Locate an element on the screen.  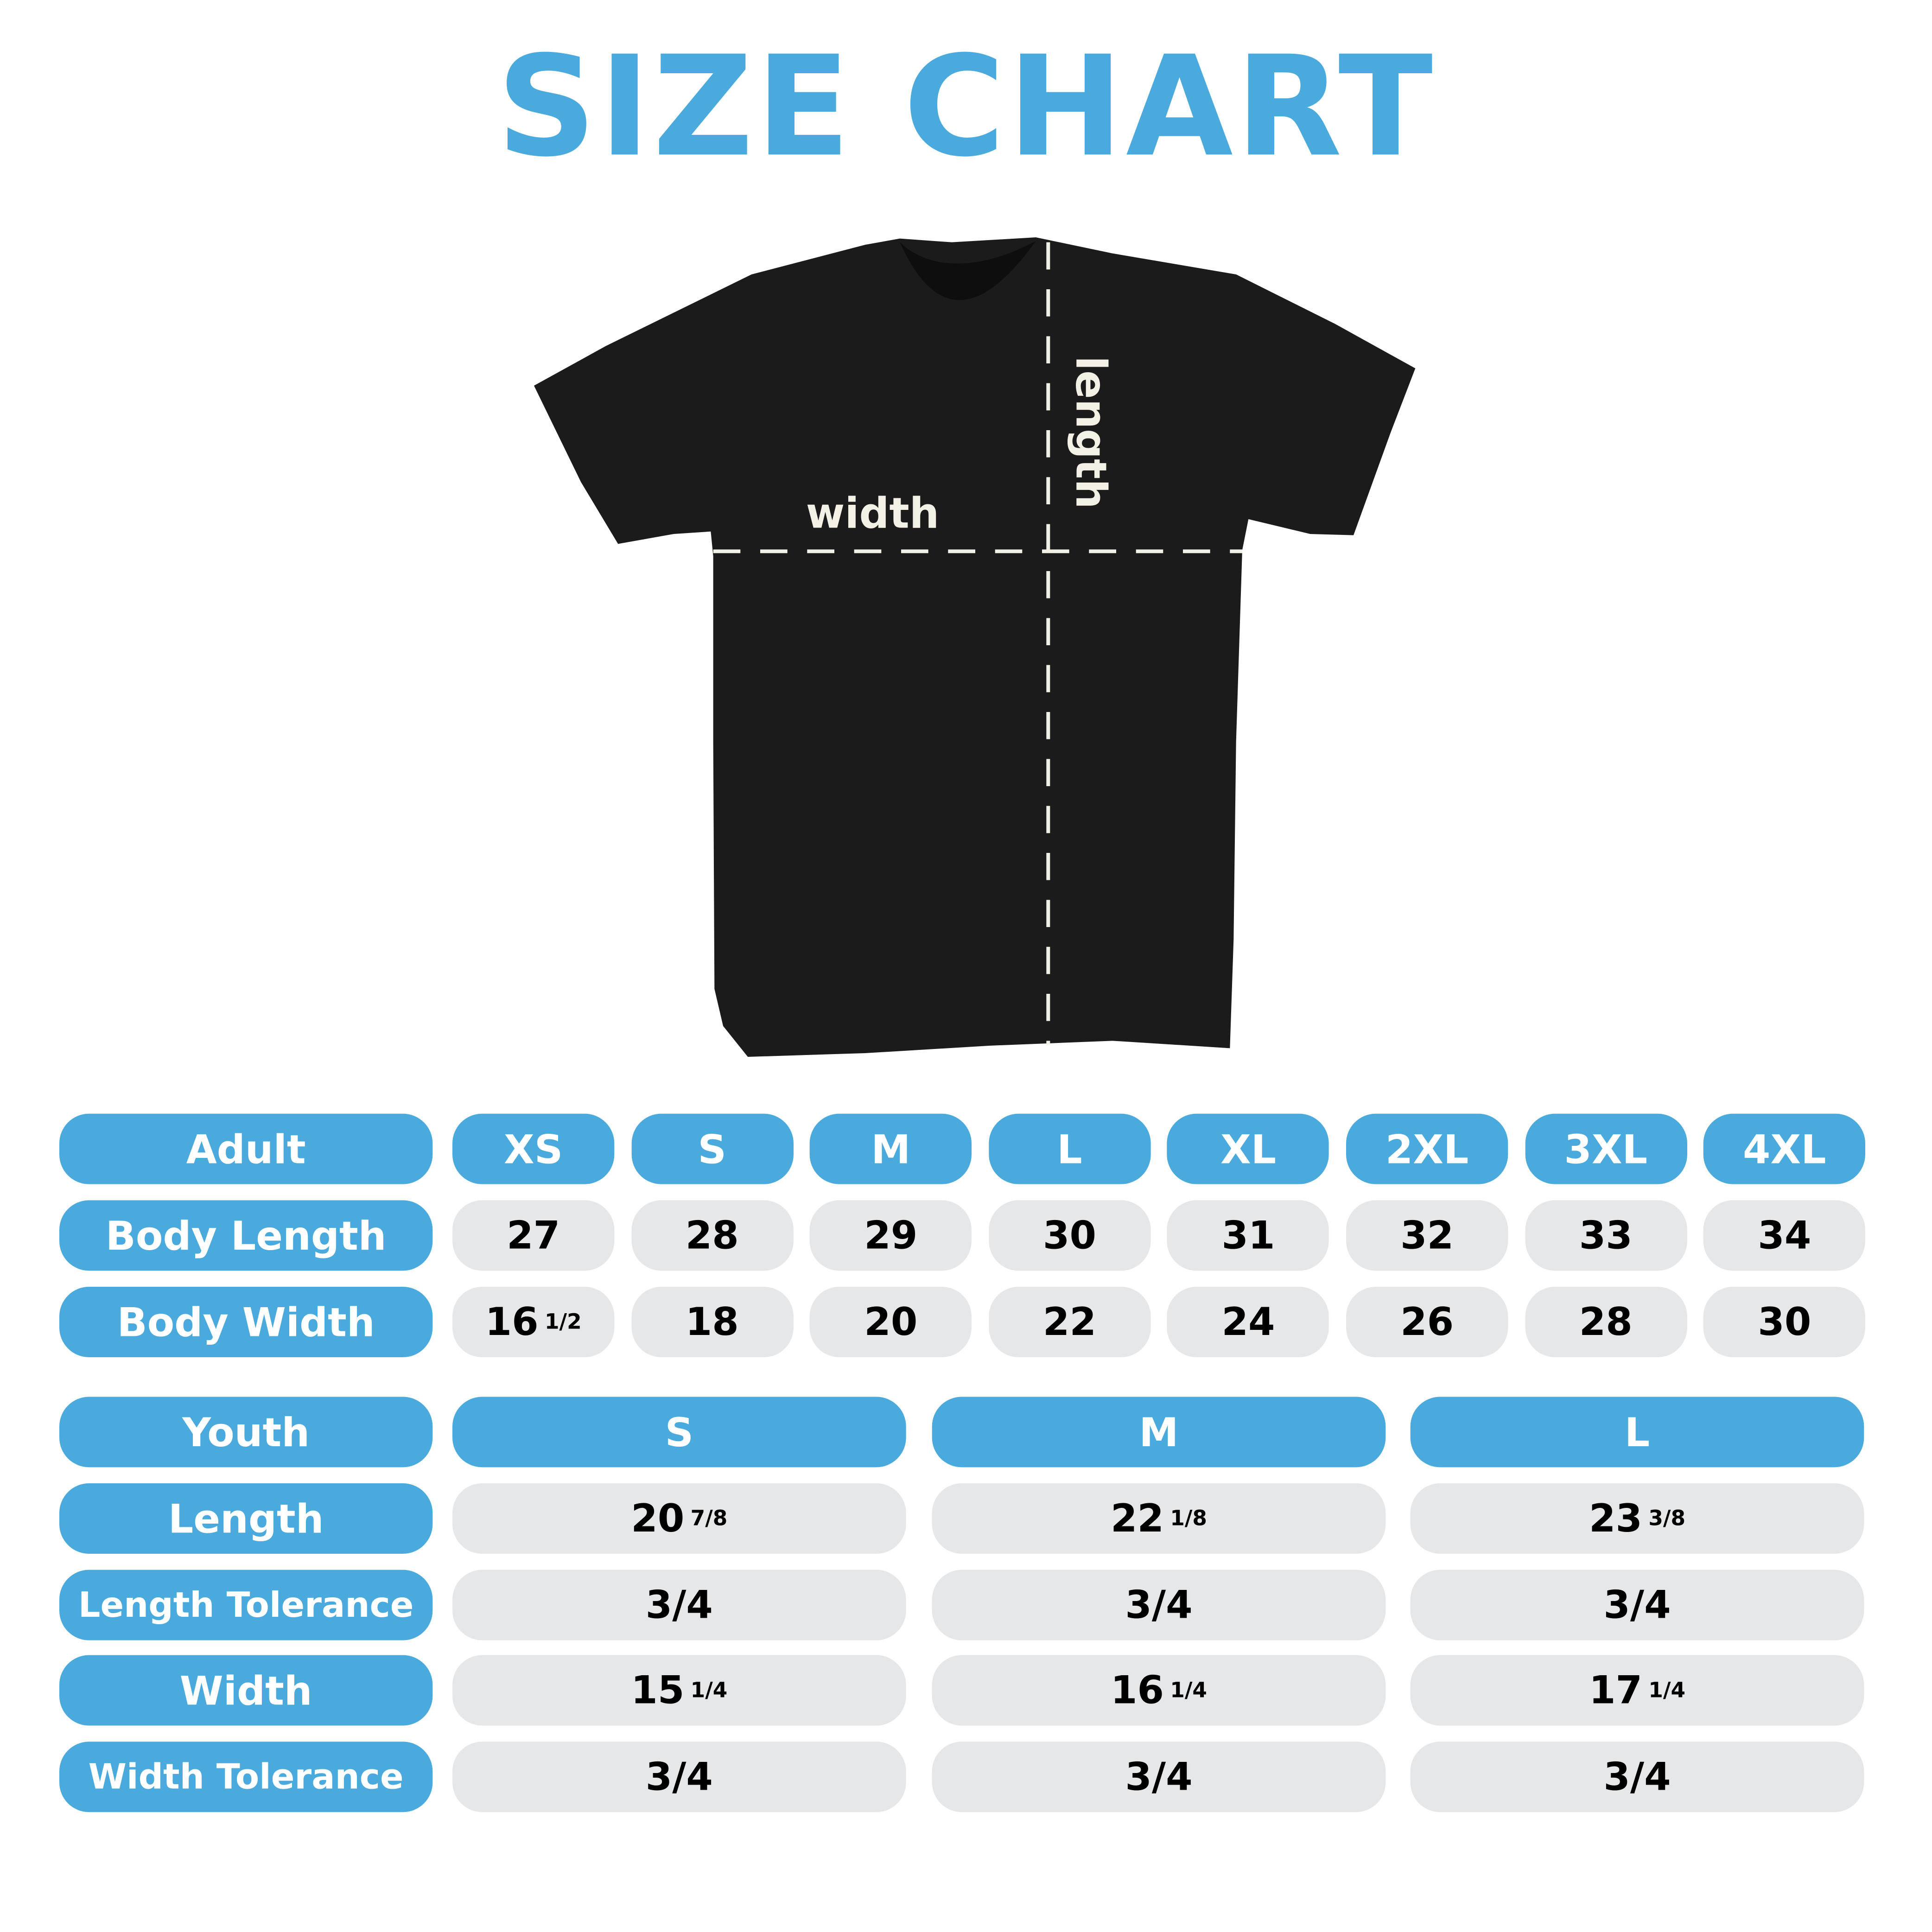
size-header-4xl-text: 4XL is located at coordinates (1784, 1149).